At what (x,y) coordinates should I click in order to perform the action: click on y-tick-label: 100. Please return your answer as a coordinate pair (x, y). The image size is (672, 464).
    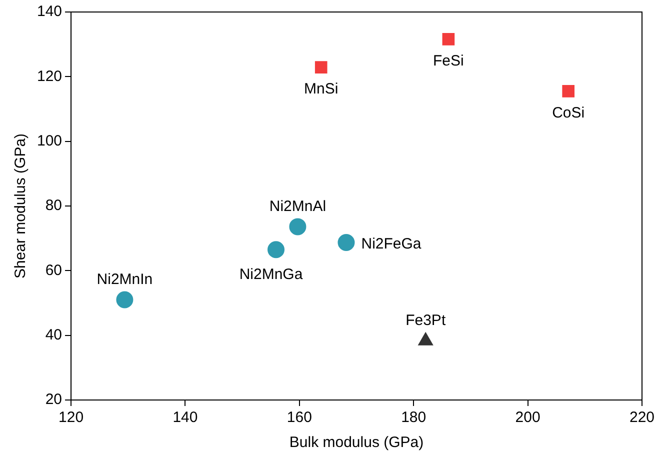
    Looking at the image, I should click on (49, 141).